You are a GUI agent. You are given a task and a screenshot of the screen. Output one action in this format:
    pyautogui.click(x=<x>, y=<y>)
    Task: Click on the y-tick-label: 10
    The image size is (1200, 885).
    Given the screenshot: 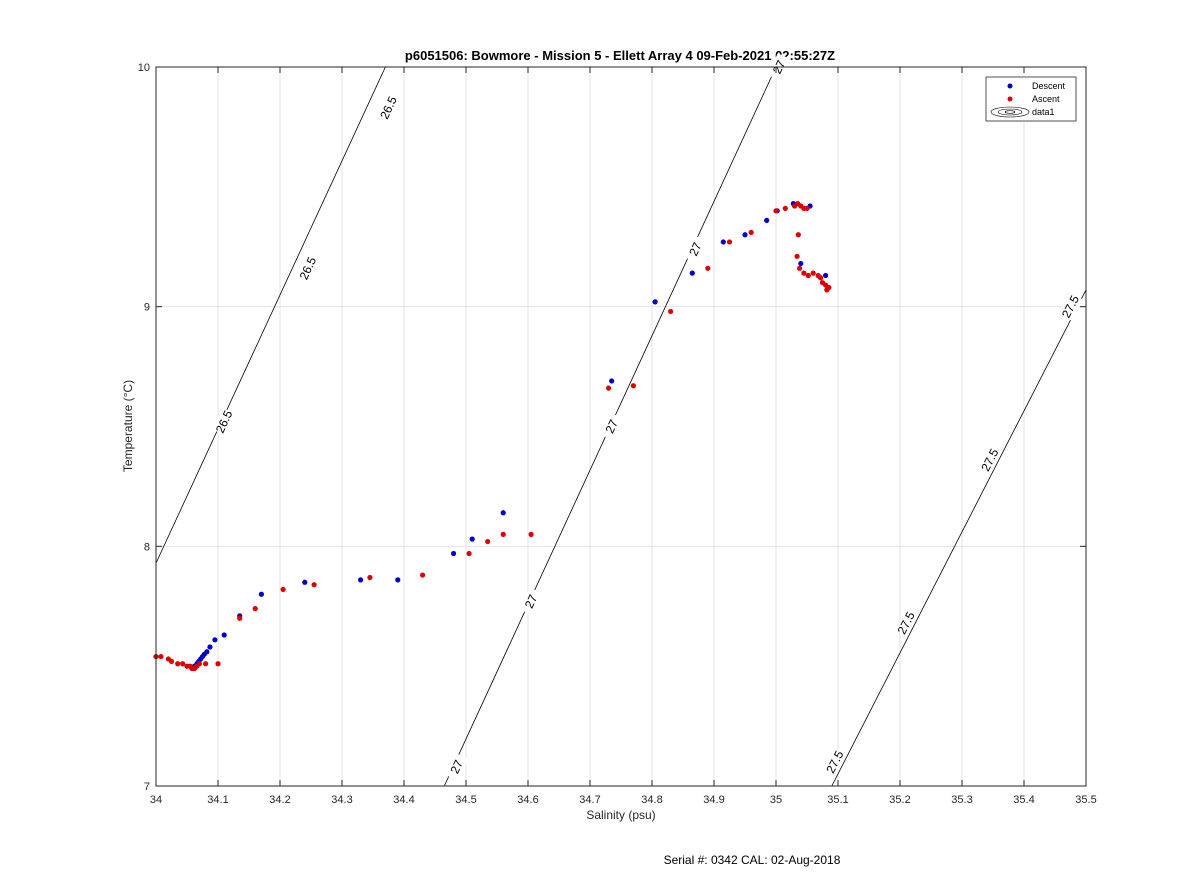 What is the action you would take?
    pyautogui.click(x=144, y=68)
    